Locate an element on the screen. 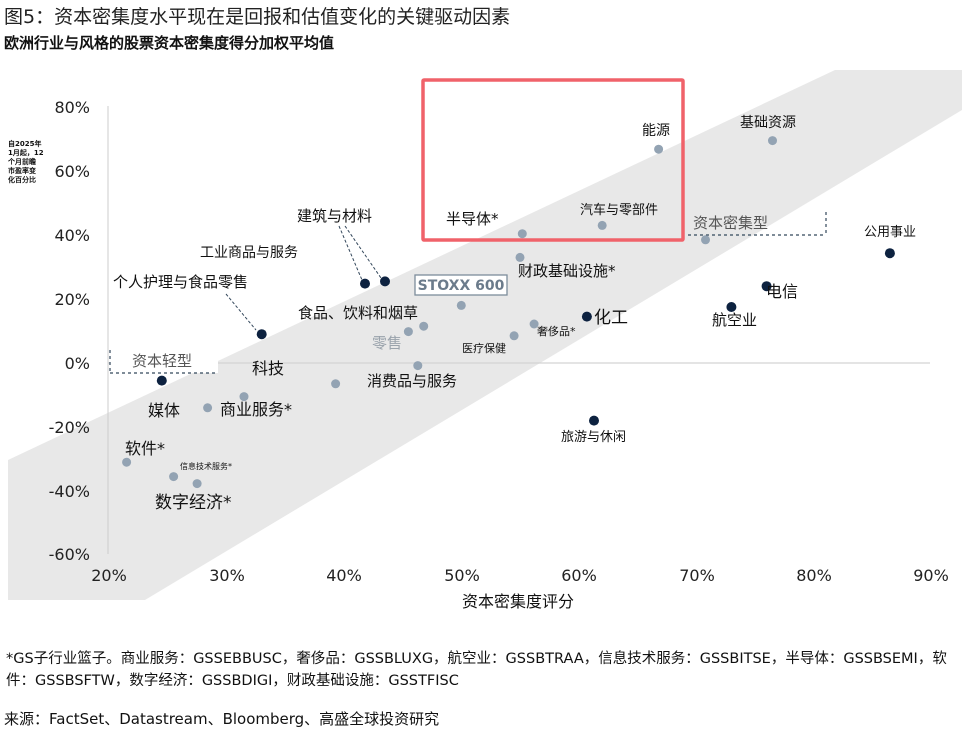 The image size is (962, 734). point-label-工业商品与服务: 工业商品与服务 is located at coordinates (249, 253).